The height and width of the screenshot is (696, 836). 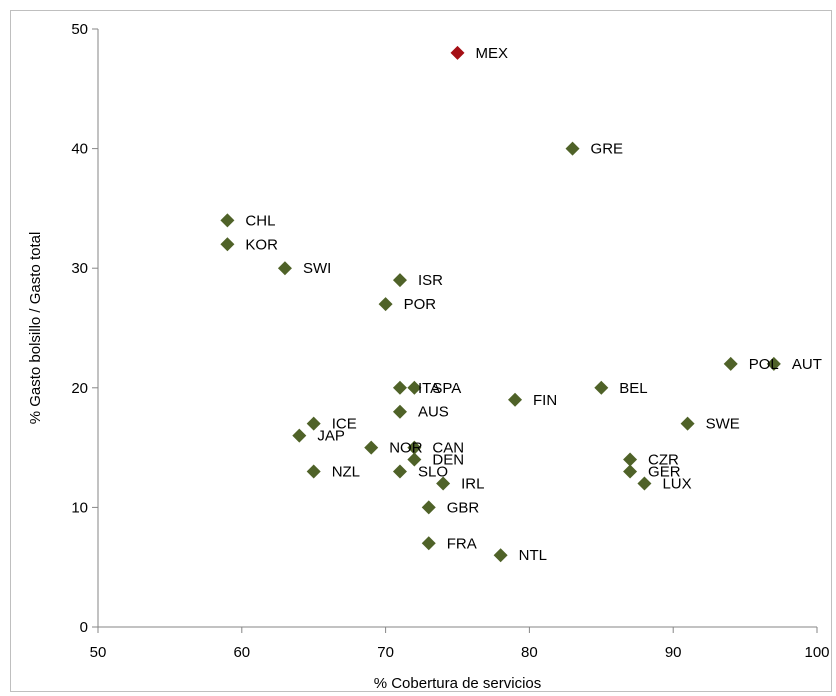 I want to click on data-point-swi, so click(x=284, y=268).